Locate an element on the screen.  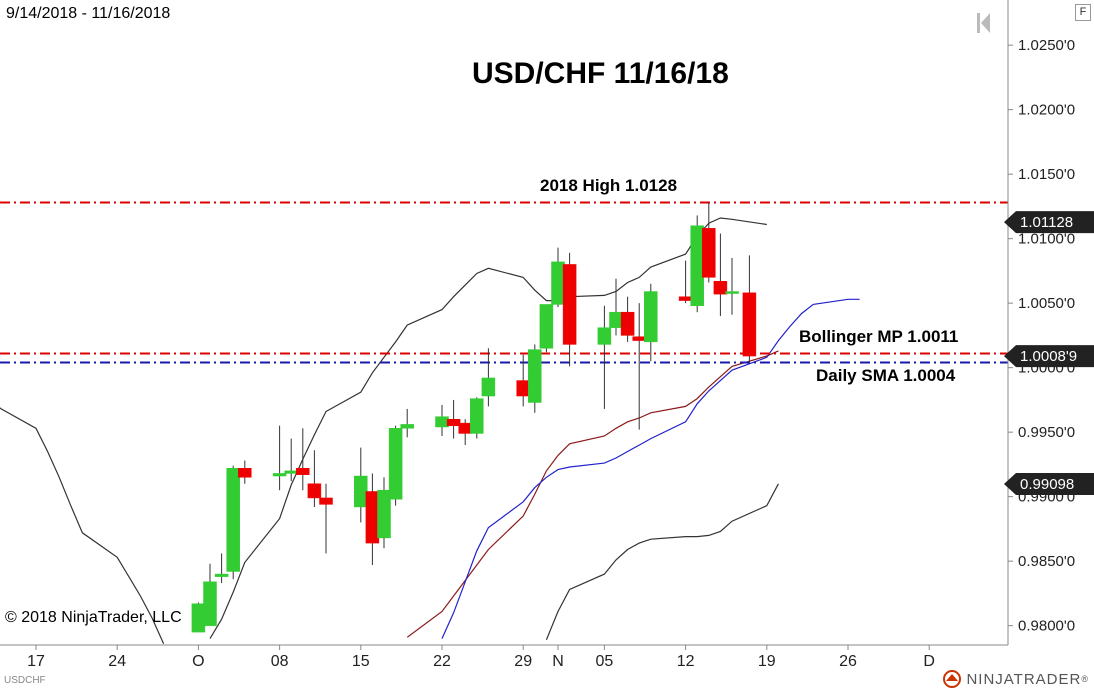
y-tick-label: 1.0100'0 is located at coordinates (1046, 239).